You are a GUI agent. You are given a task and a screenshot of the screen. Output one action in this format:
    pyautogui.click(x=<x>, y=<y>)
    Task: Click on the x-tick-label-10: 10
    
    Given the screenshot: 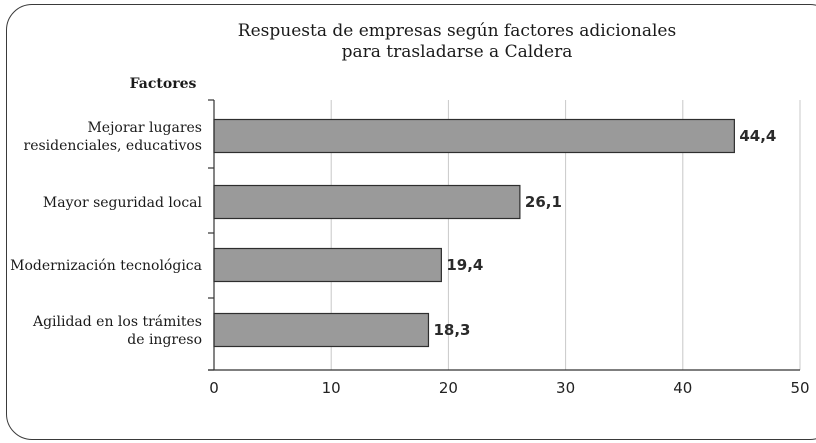 What is the action you would take?
    pyautogui.click(x=331, y=388)
    